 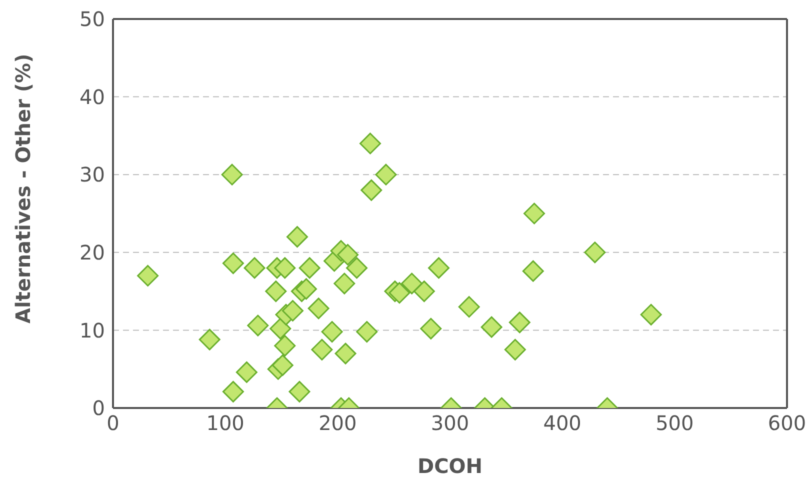 What do you see at coordinates (787, 423) in the screenshot?
I see `x-tick-label: 600` at bounding box center [787, 423].